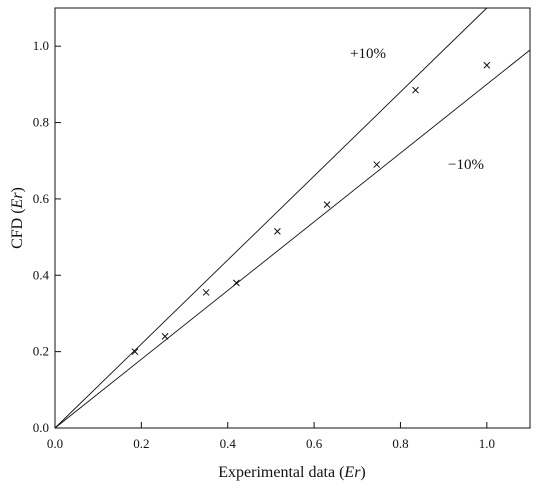 The width and height of the screenshot is (550, 489). What do you see at coordinates (466, 165) in the screenshot?
I see `annotation-minus-10: −10%` at bounding box center [466, 165].